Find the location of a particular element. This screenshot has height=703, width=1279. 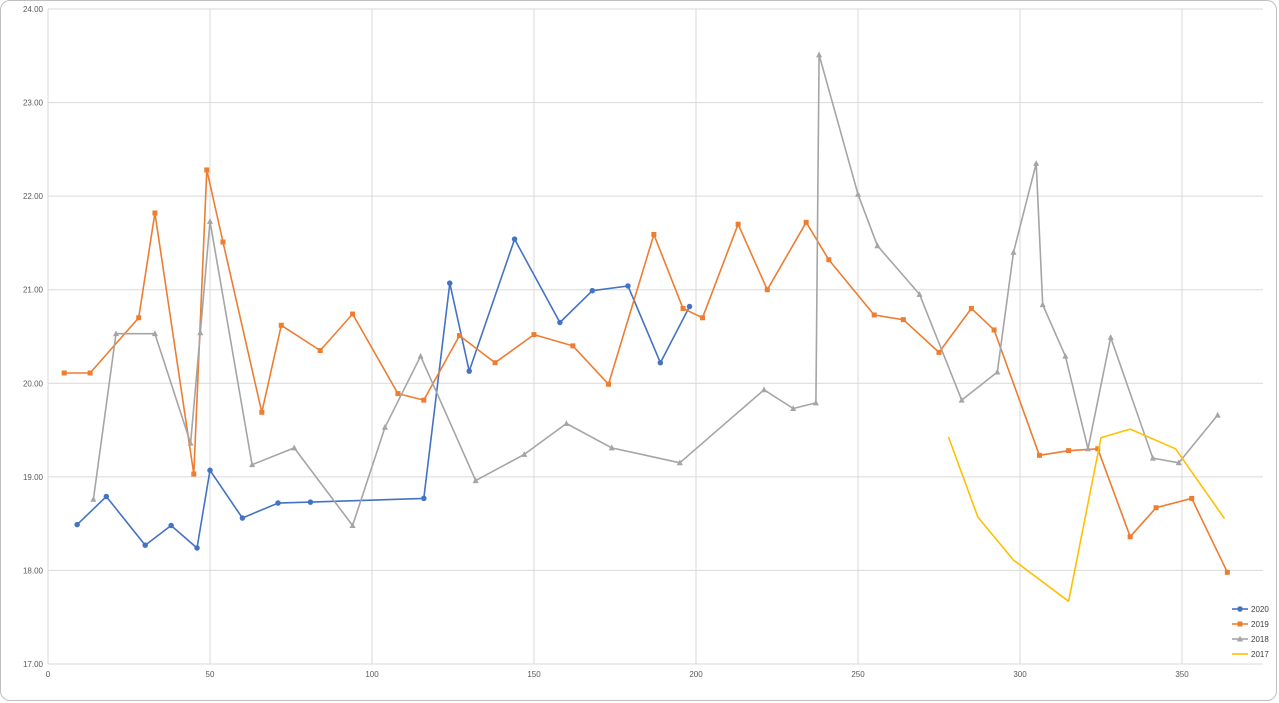

y-tick-label: 24.00 is located at coordinates (33, 9).